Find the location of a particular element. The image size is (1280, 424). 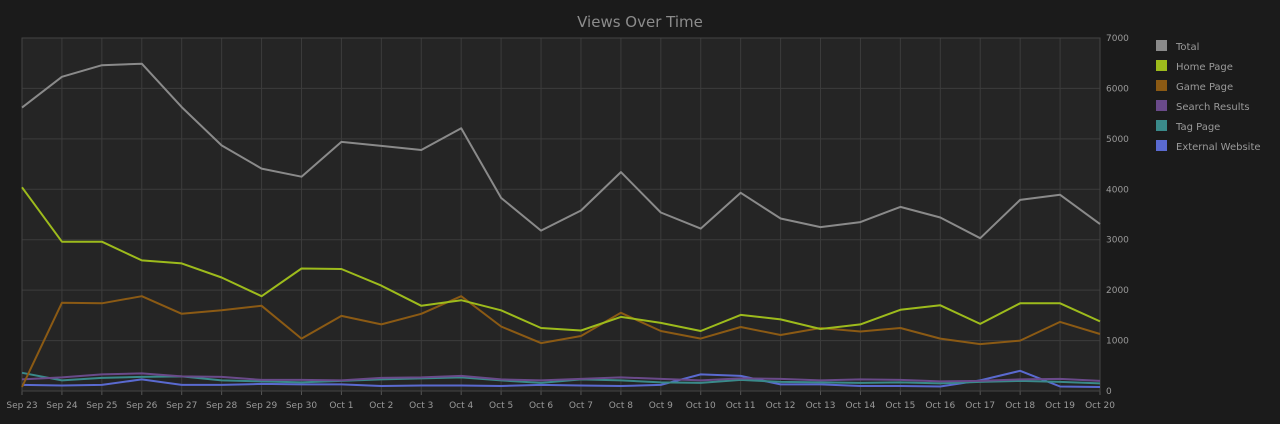

x-tick-label: Oct 17 is located at coordinates (980, 406).